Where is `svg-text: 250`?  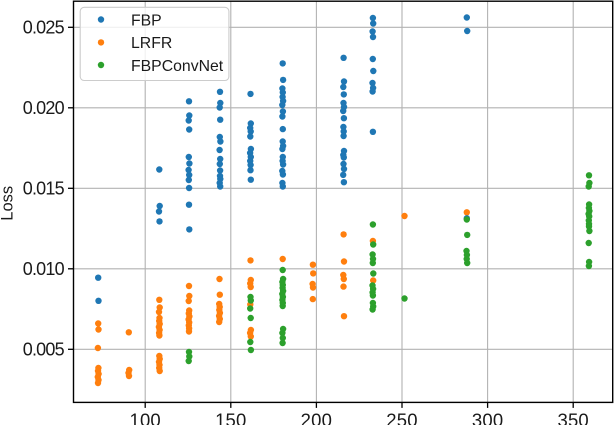
svg-text: 250 is located at coordinates (401, 417).